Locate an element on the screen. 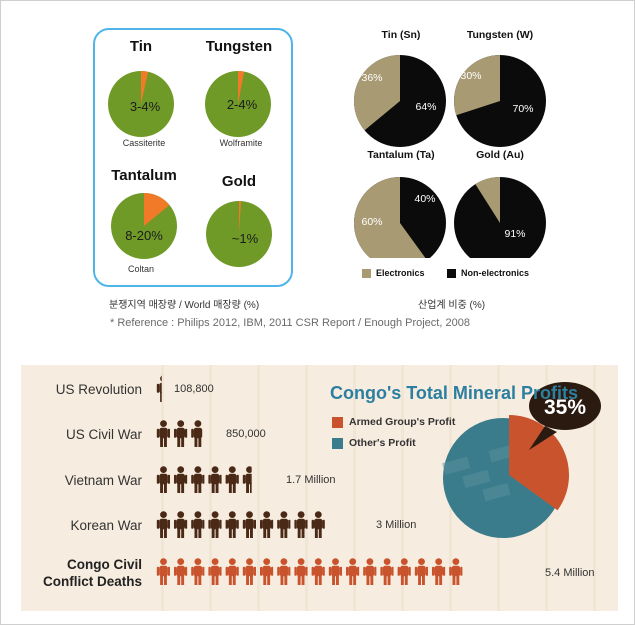  conflict-share-caption: 분쟁지역 매장량 / World 매장량 (%) is located at coordinates (184, 305).